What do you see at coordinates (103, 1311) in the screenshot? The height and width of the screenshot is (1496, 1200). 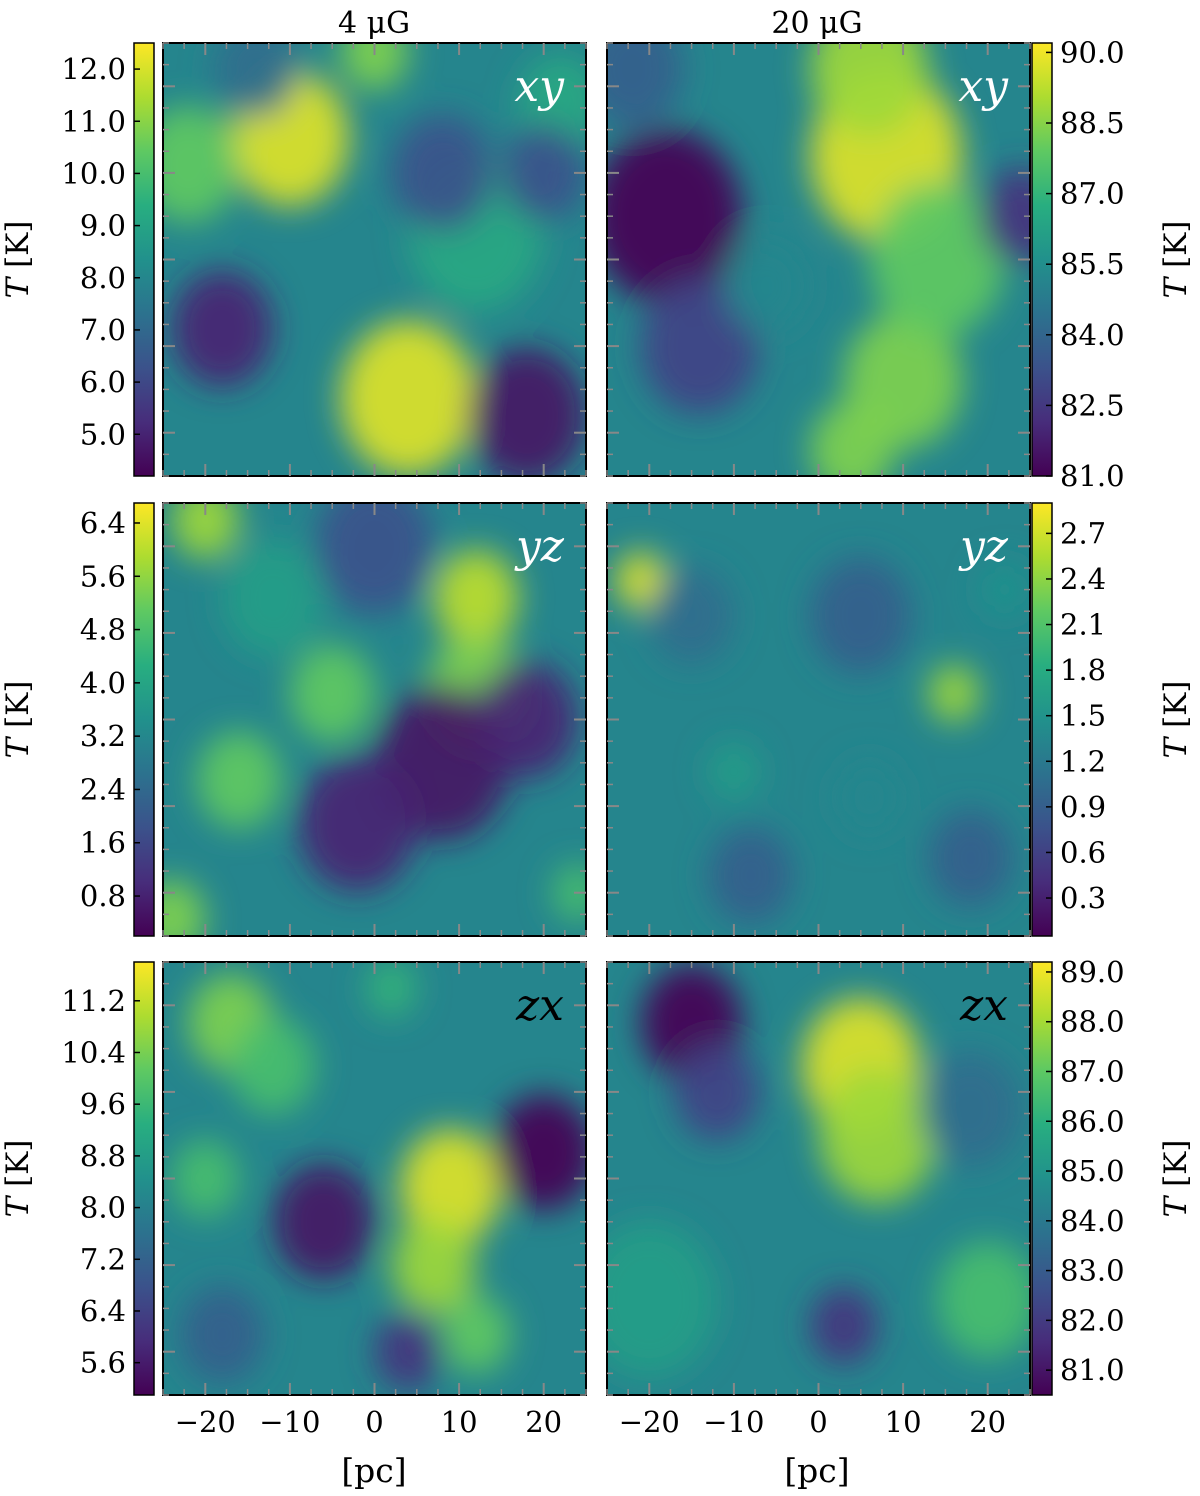 I see `colorbar-tick-label: 6.4` at bounding box center [103, 1311].